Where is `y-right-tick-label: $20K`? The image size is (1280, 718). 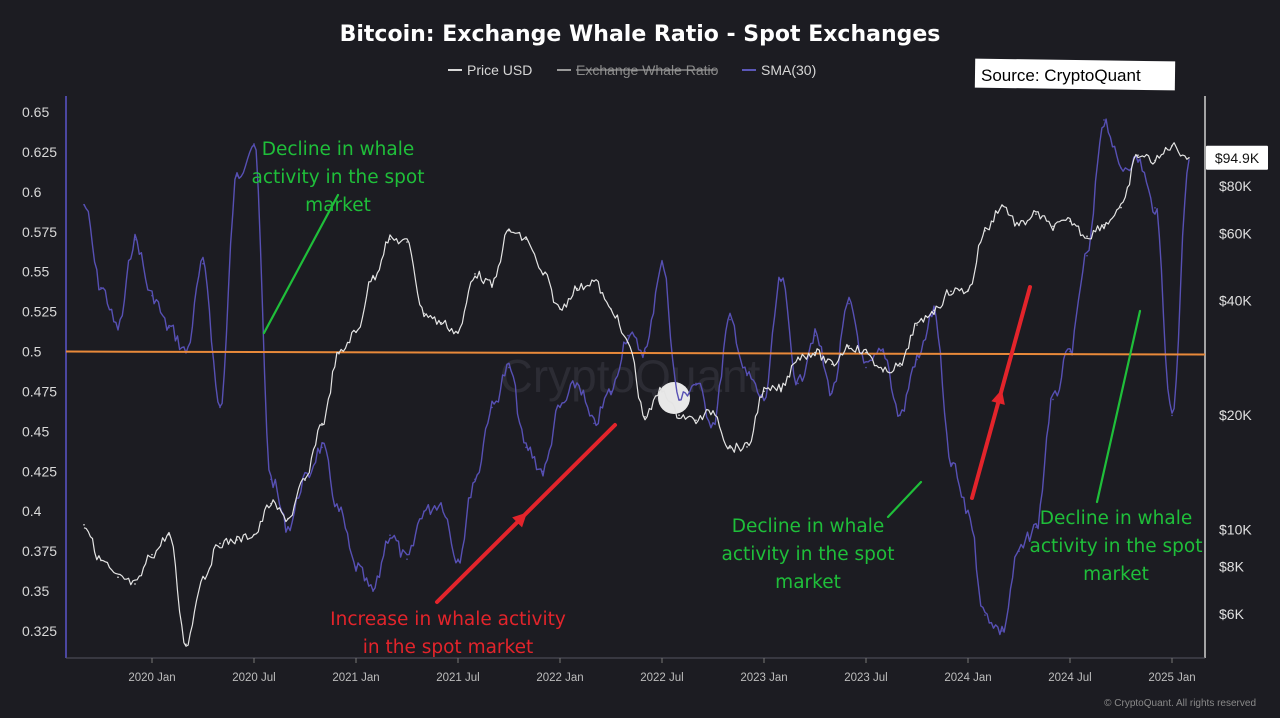 y-right-tick-label: $20K is located at coordinates (1235, 415).